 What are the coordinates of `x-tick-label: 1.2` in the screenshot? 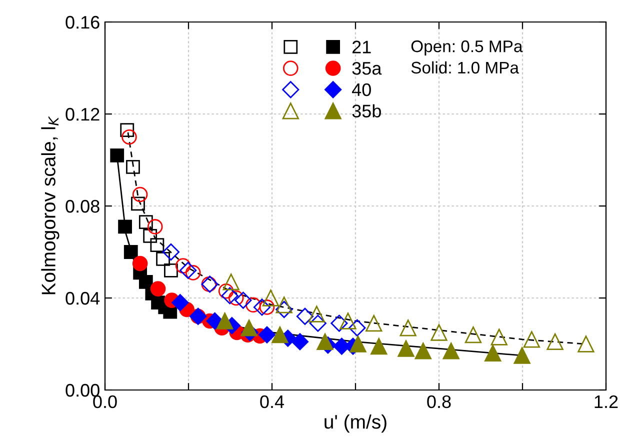 It's located at (606, 401).